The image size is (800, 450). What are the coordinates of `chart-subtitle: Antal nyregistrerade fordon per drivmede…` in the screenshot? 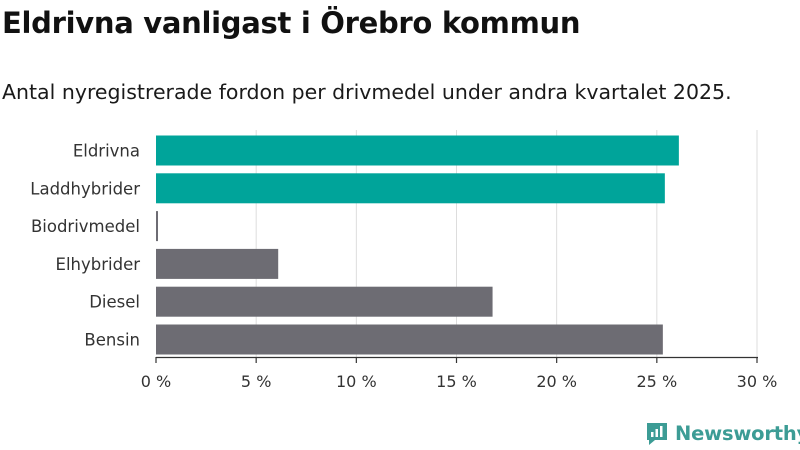 It's located at (367, 92).